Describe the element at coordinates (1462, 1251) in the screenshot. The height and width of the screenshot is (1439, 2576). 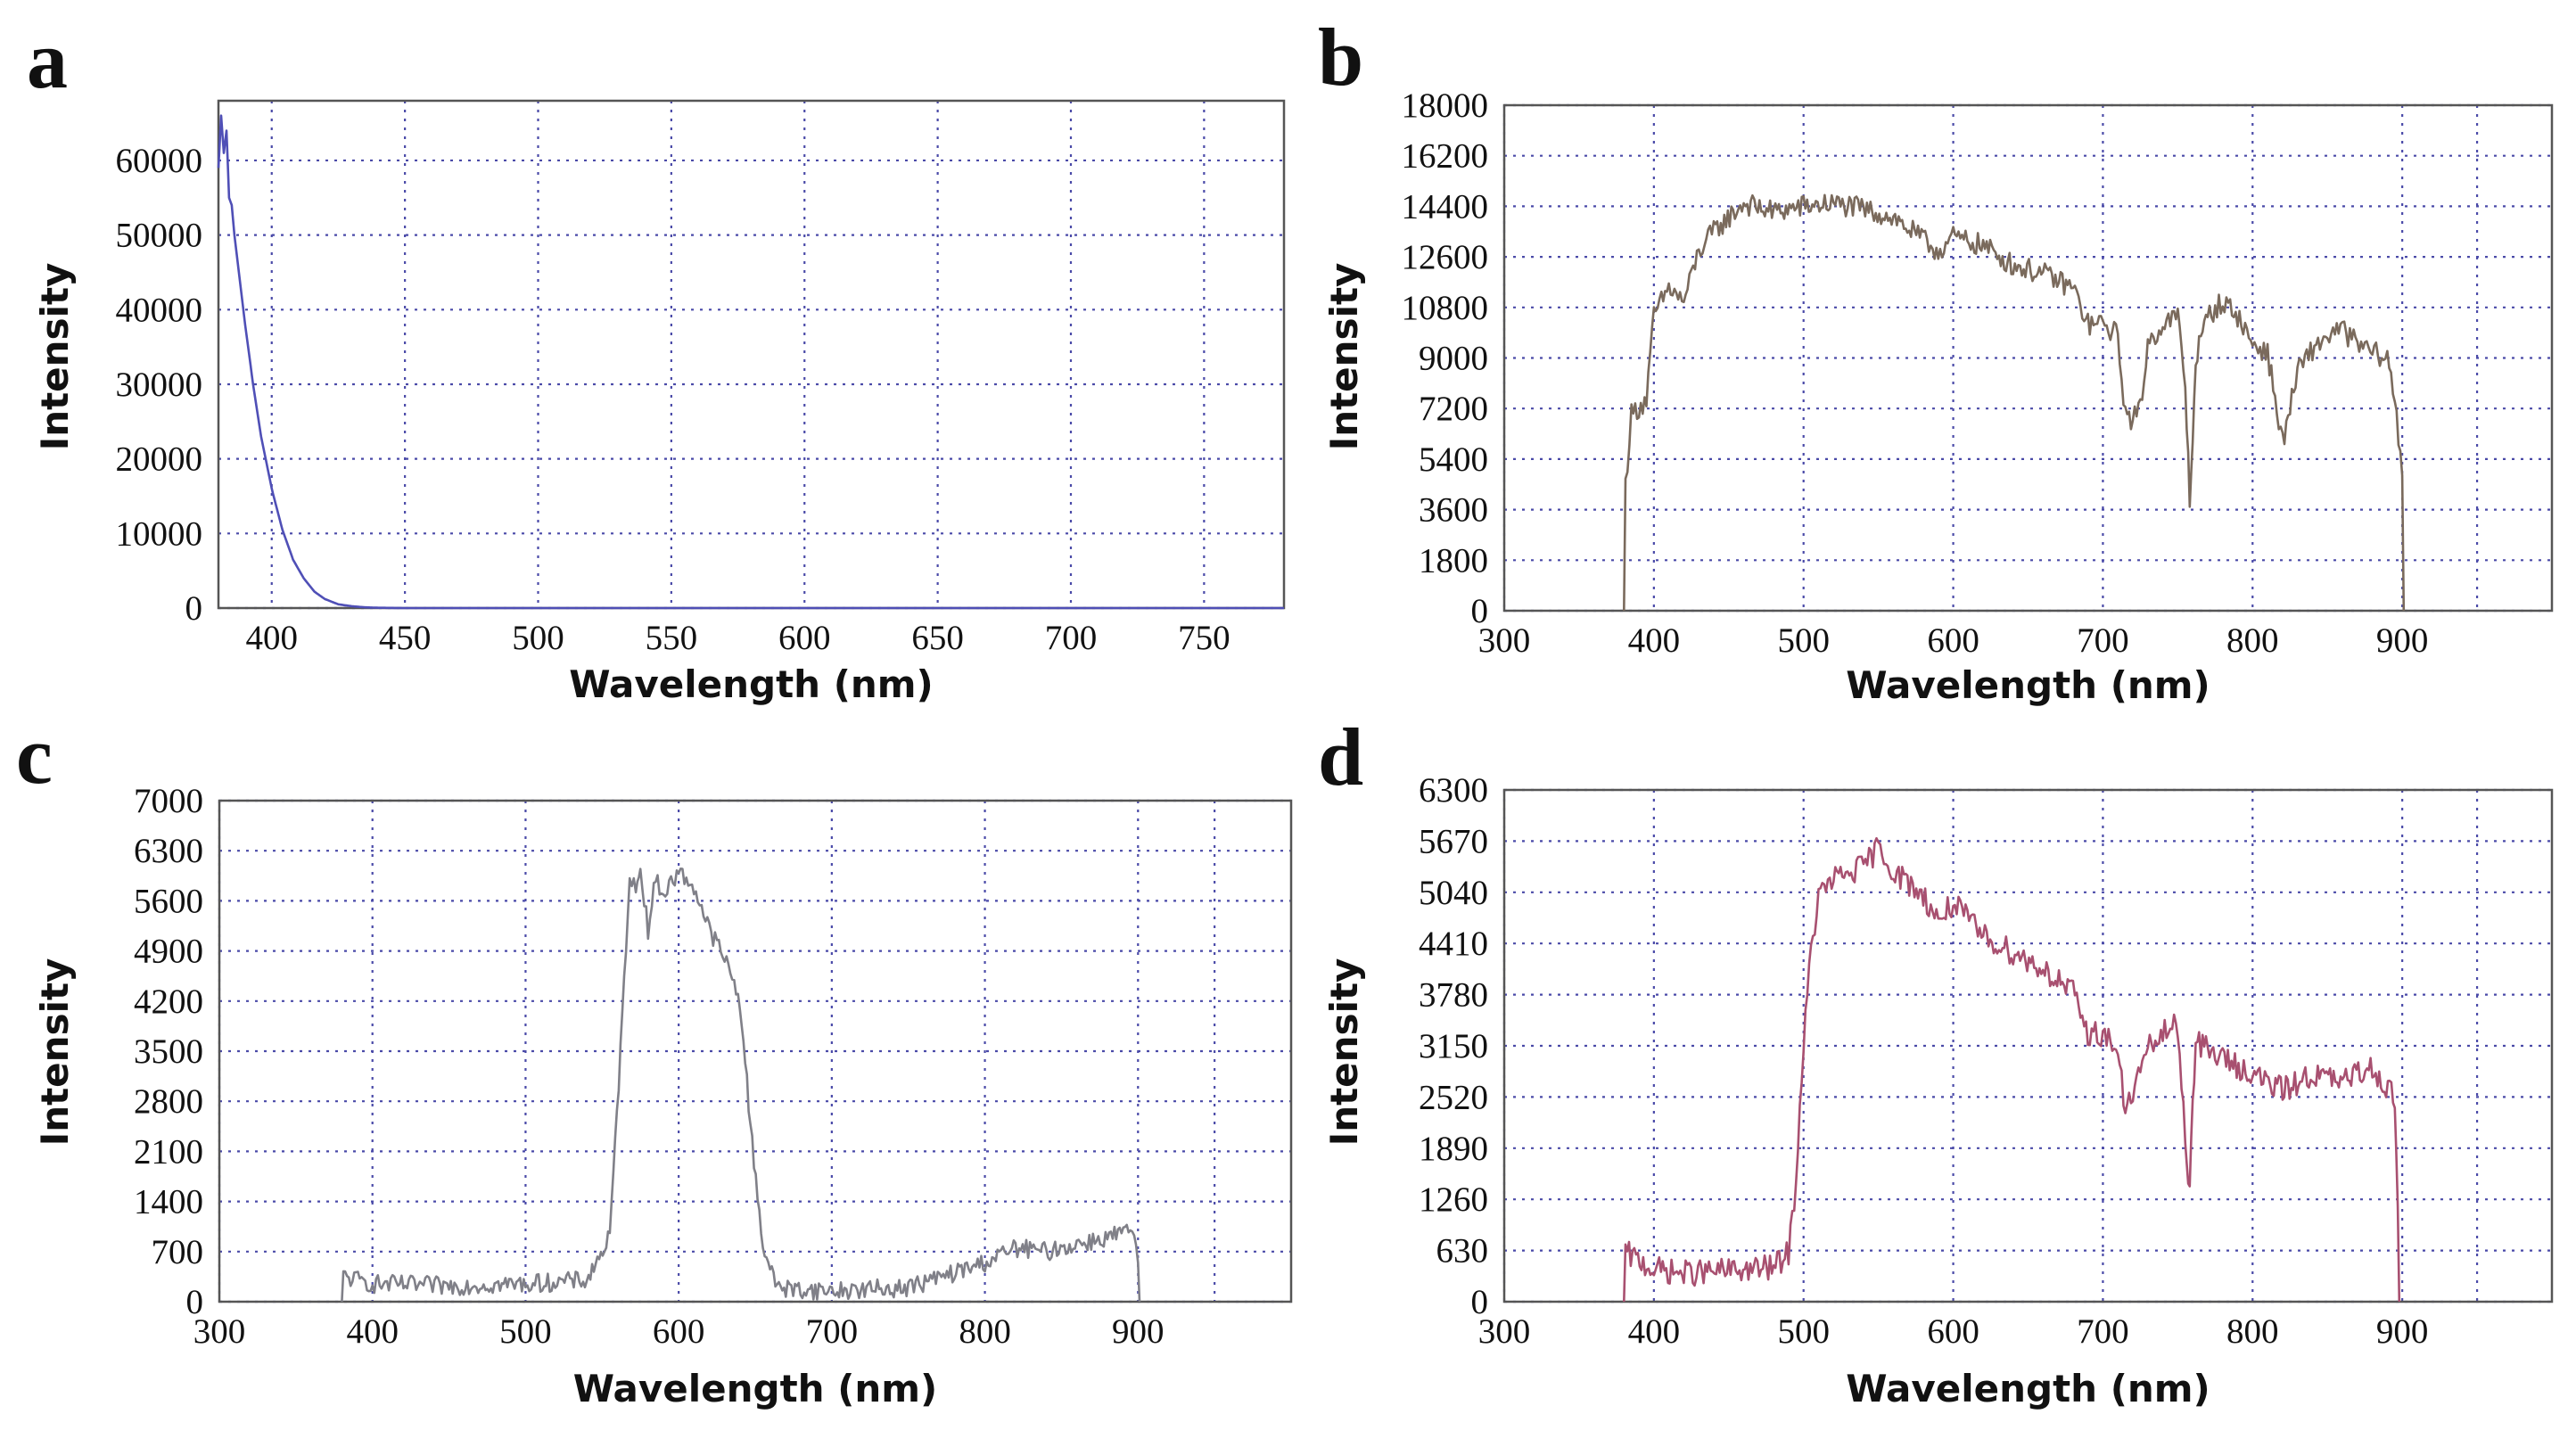
I see `y-tick-label: 630` at that location.